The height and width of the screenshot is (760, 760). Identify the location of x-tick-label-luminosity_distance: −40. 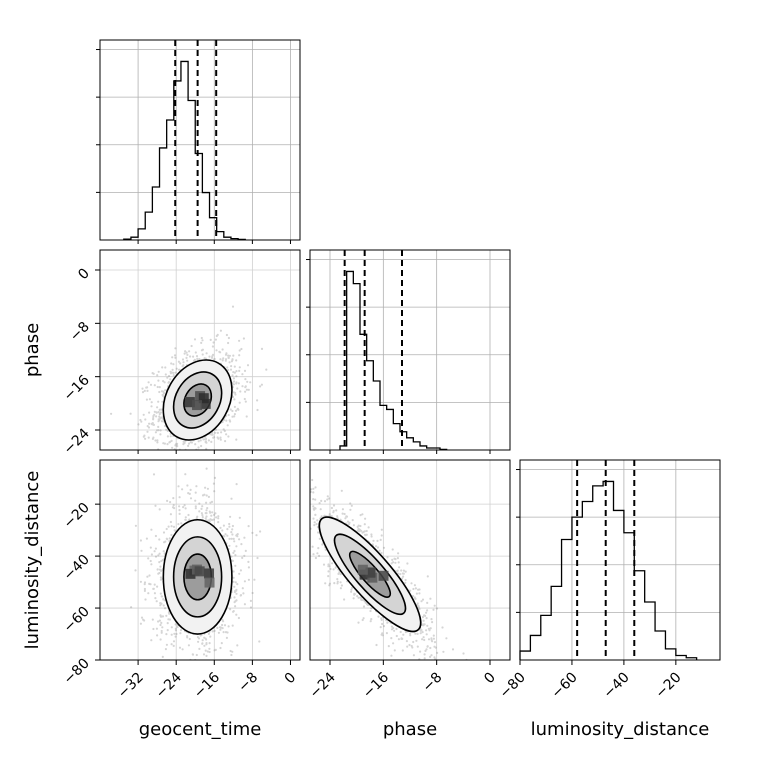
(617, 686).